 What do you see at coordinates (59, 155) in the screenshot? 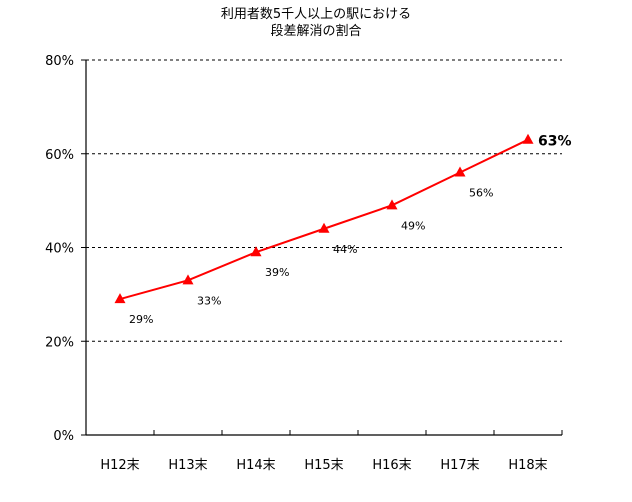
I see `y-tick-label: 60%` at bounding box center [59, 155].